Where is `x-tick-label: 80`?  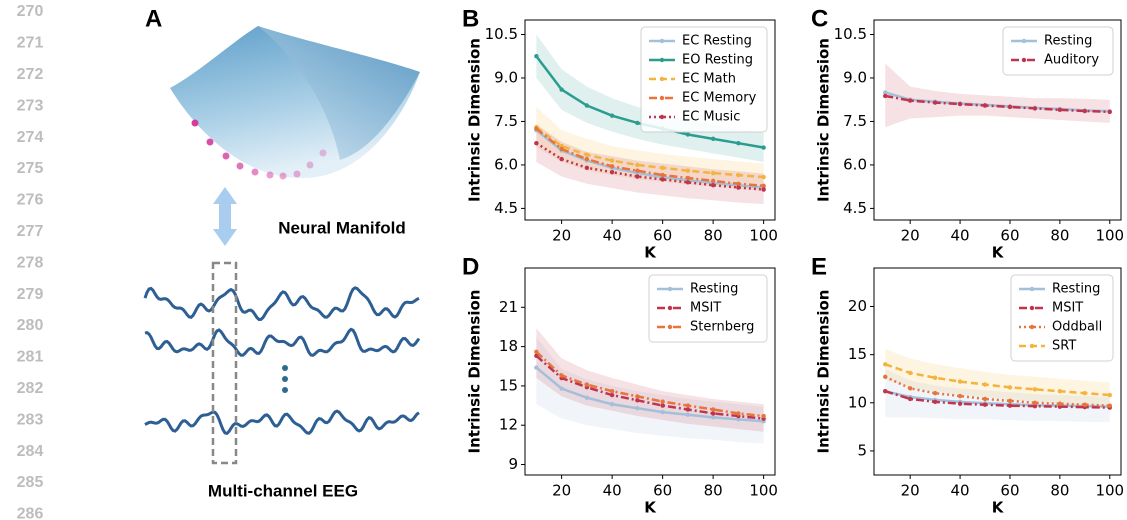
x-tick-label: 80 is located at coordinates (1059, 236).